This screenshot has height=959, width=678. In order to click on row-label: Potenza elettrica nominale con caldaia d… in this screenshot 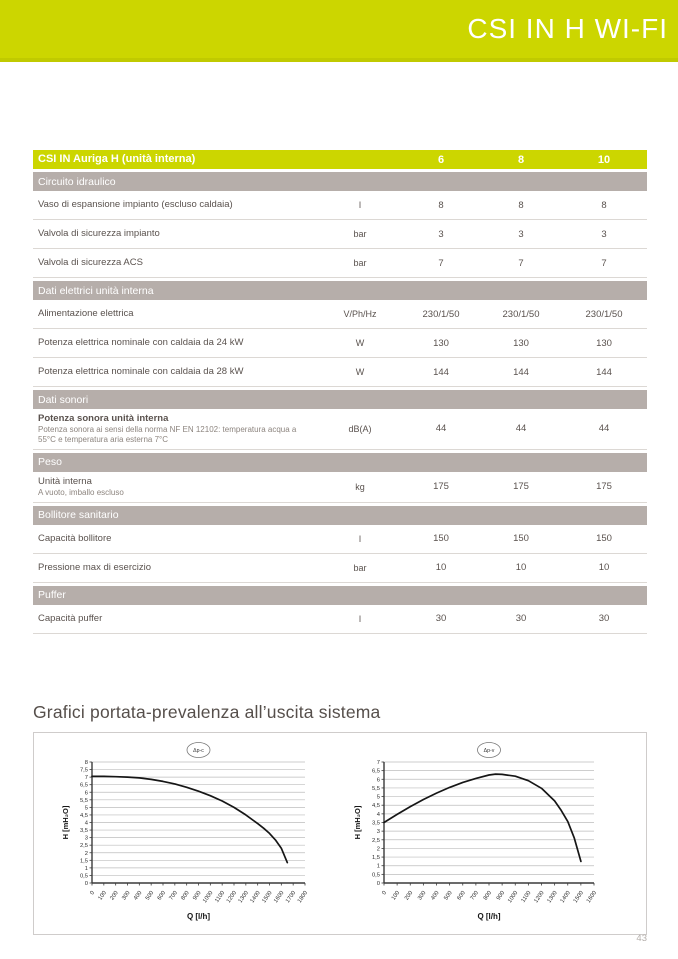, I will do `click(141, 343)`.